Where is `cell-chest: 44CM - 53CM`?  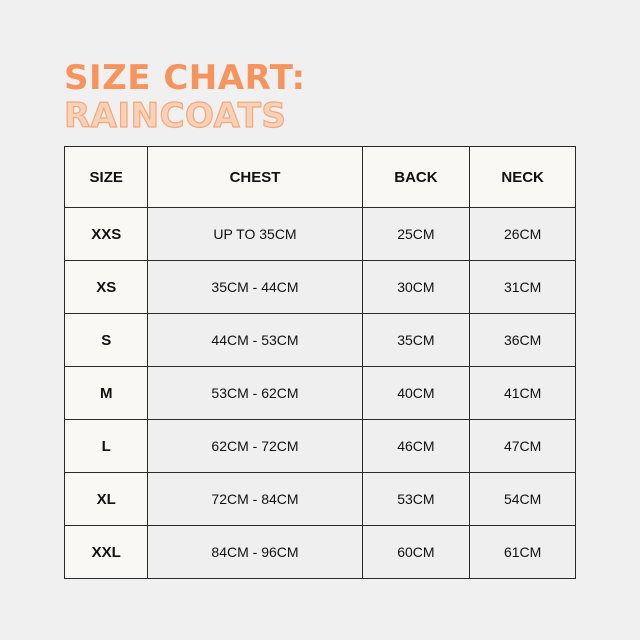
cell-chest: 44CM - 53CM is located at coordinates (255, 340).